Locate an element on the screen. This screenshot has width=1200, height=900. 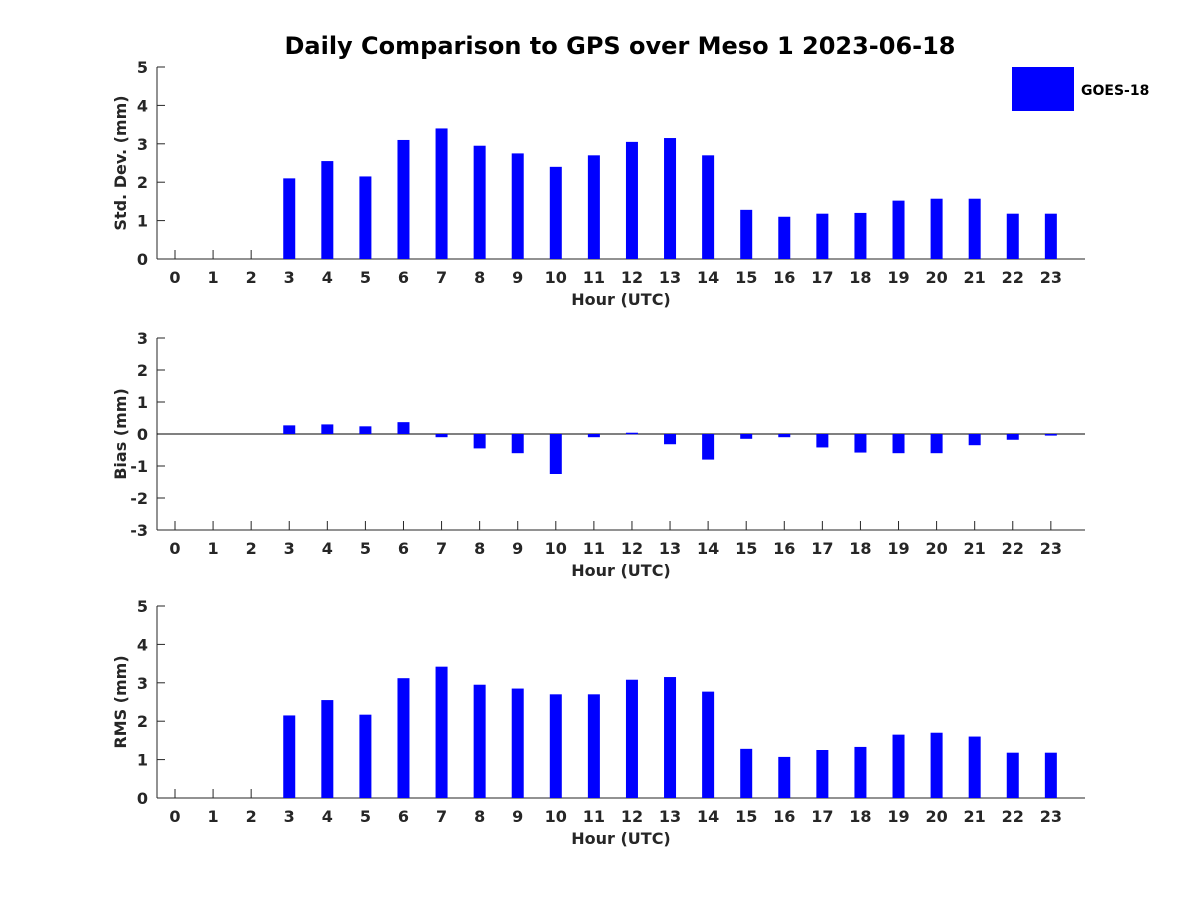
y-axis-label: RMS (mm) is located at coordinates (120, 701).